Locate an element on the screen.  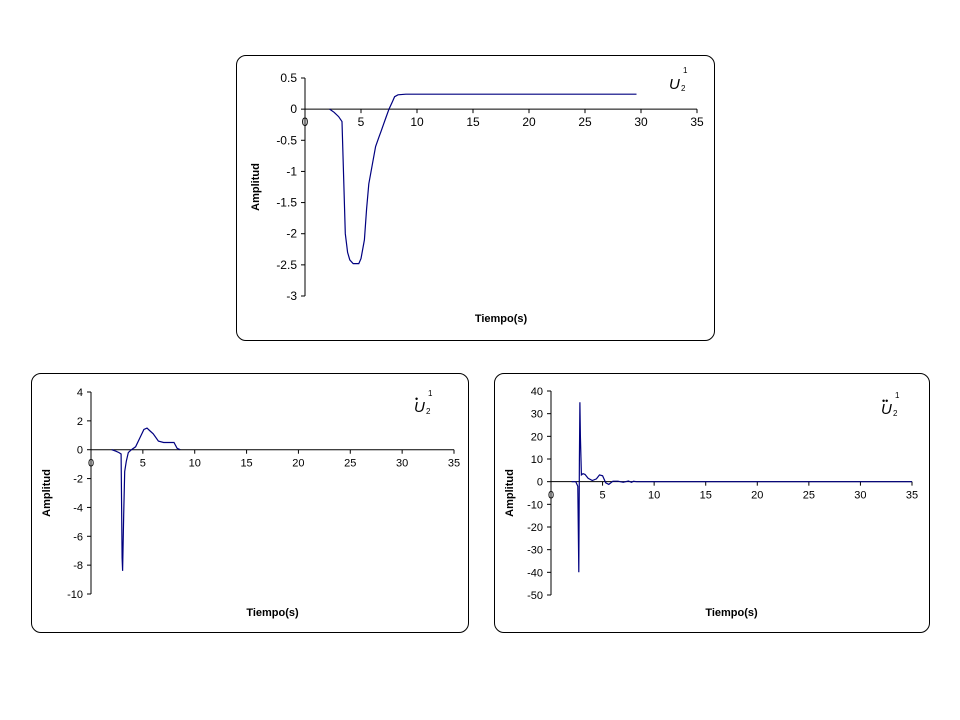
y-tick-label: -6 is located at coordinates (78, 537).